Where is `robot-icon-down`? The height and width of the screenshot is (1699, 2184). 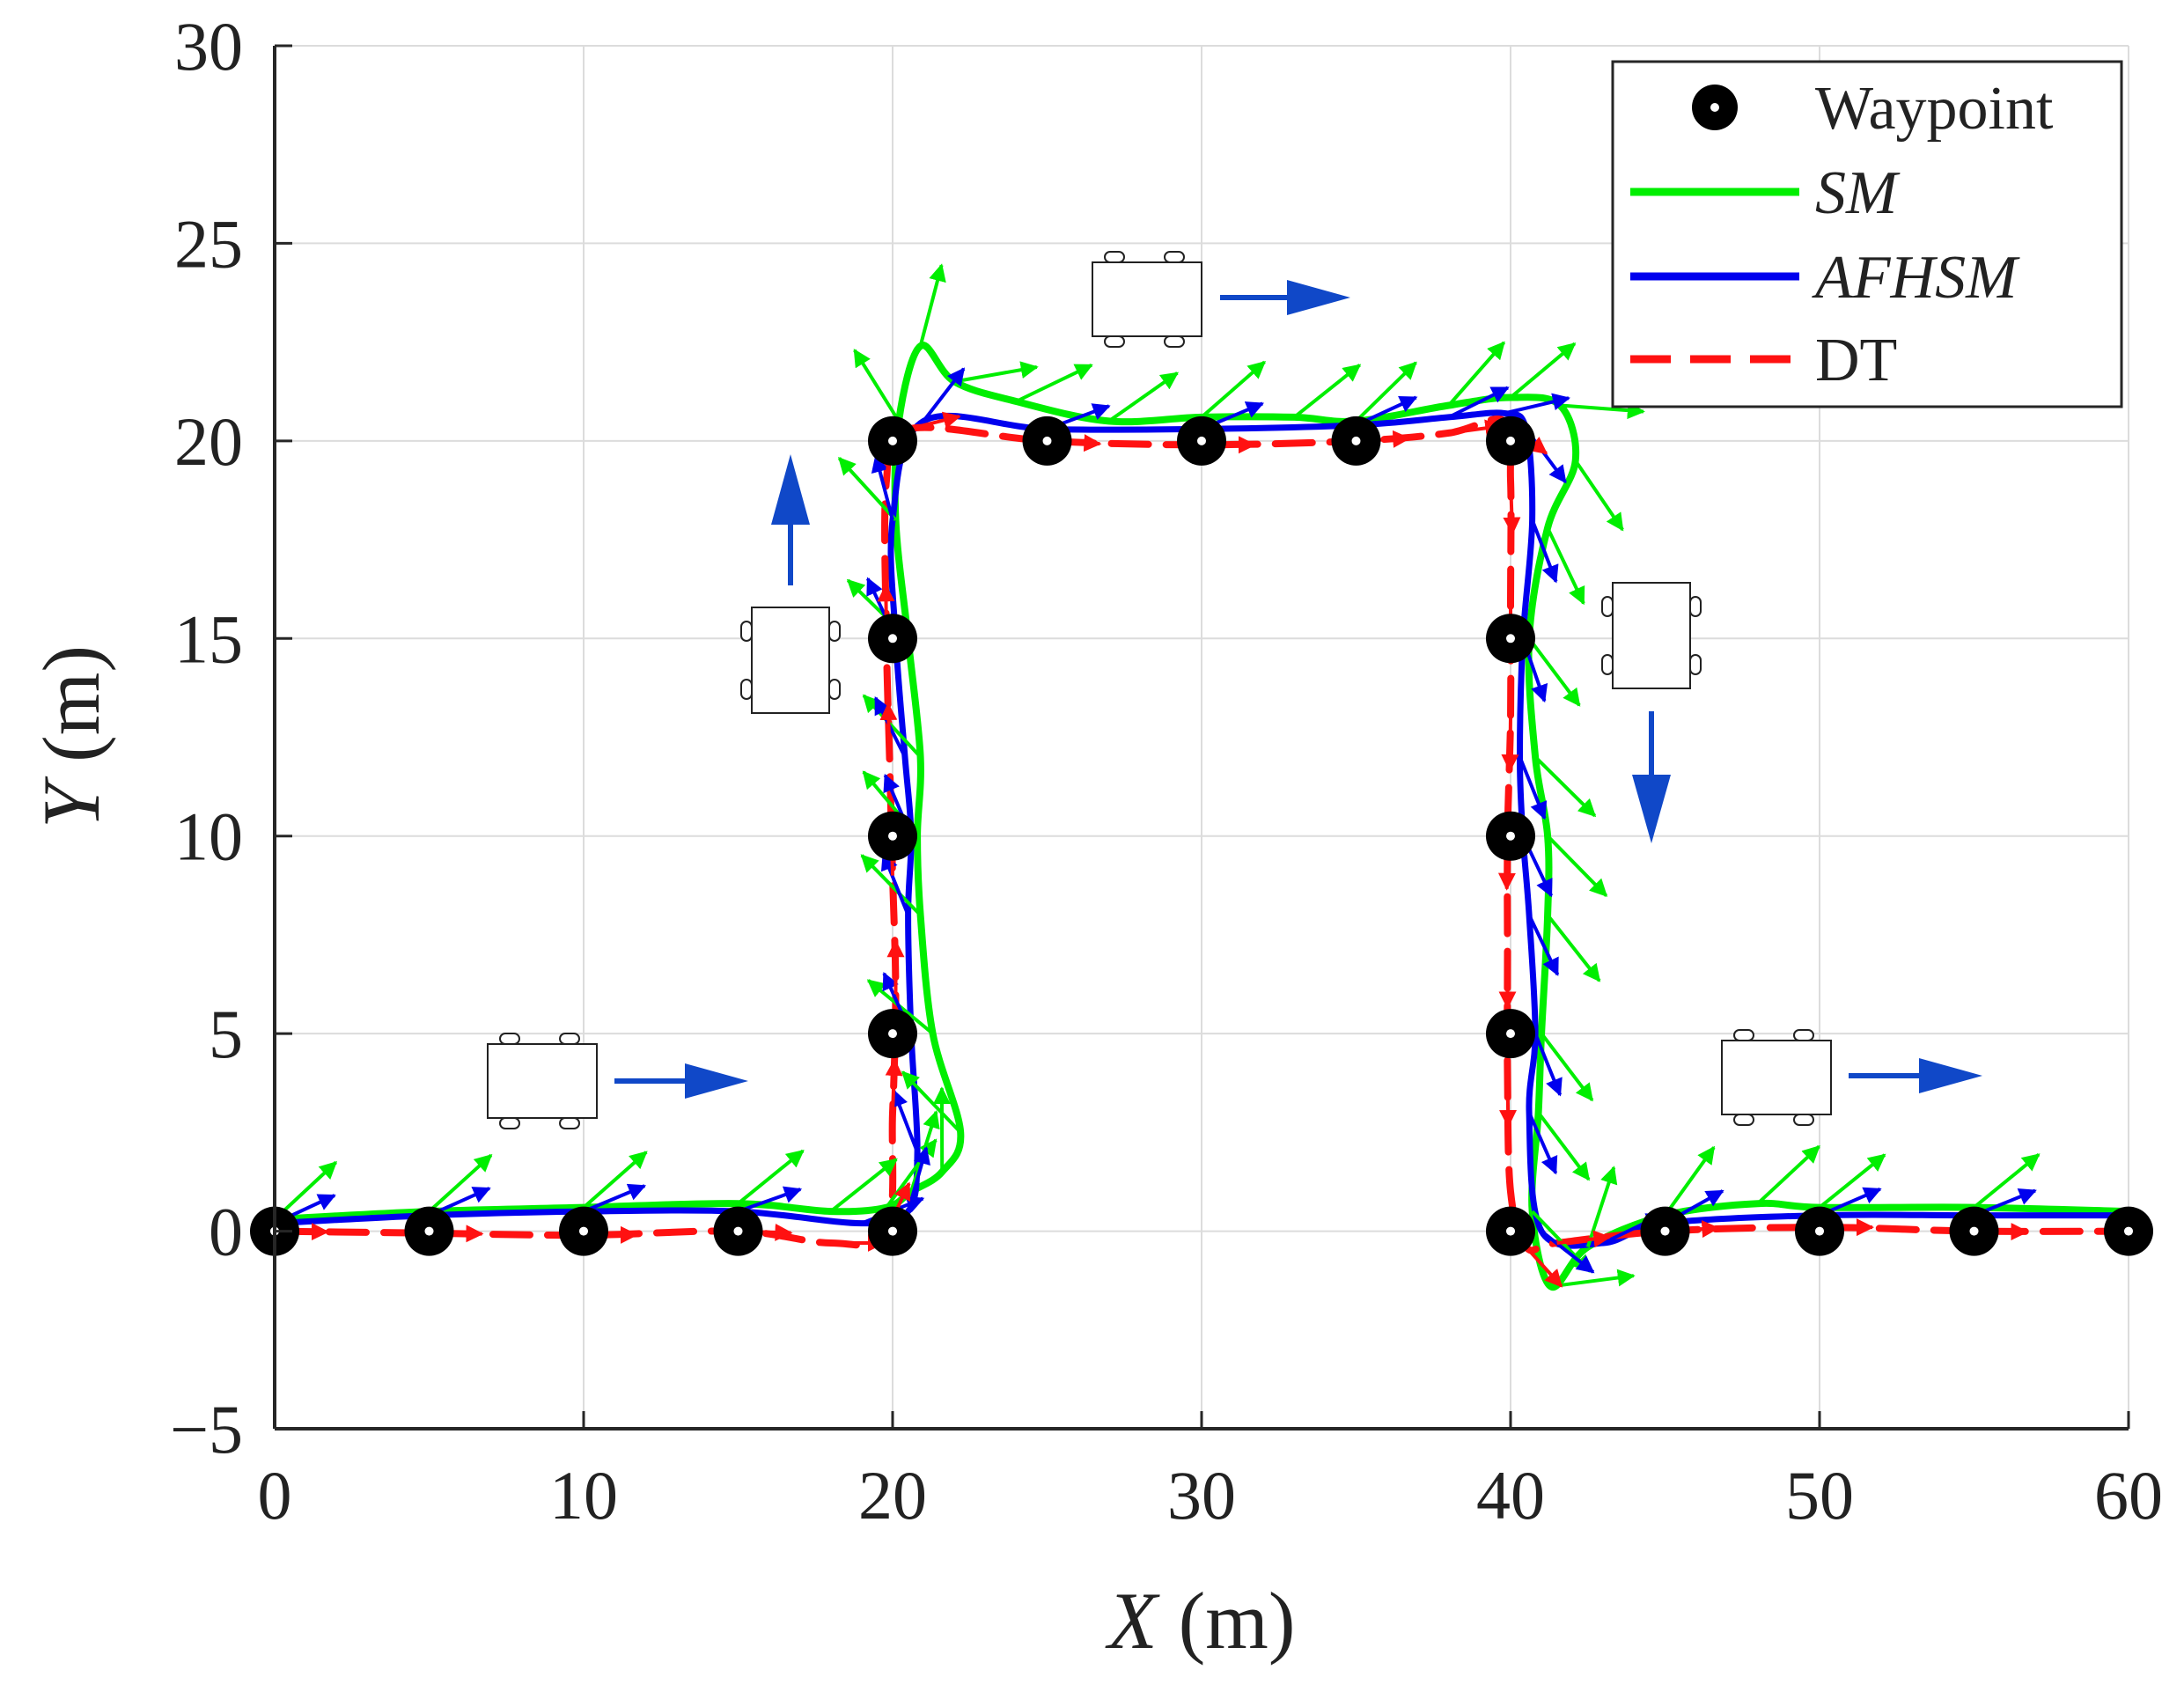
robot-icon-down is located at coordinates (1651, 635).